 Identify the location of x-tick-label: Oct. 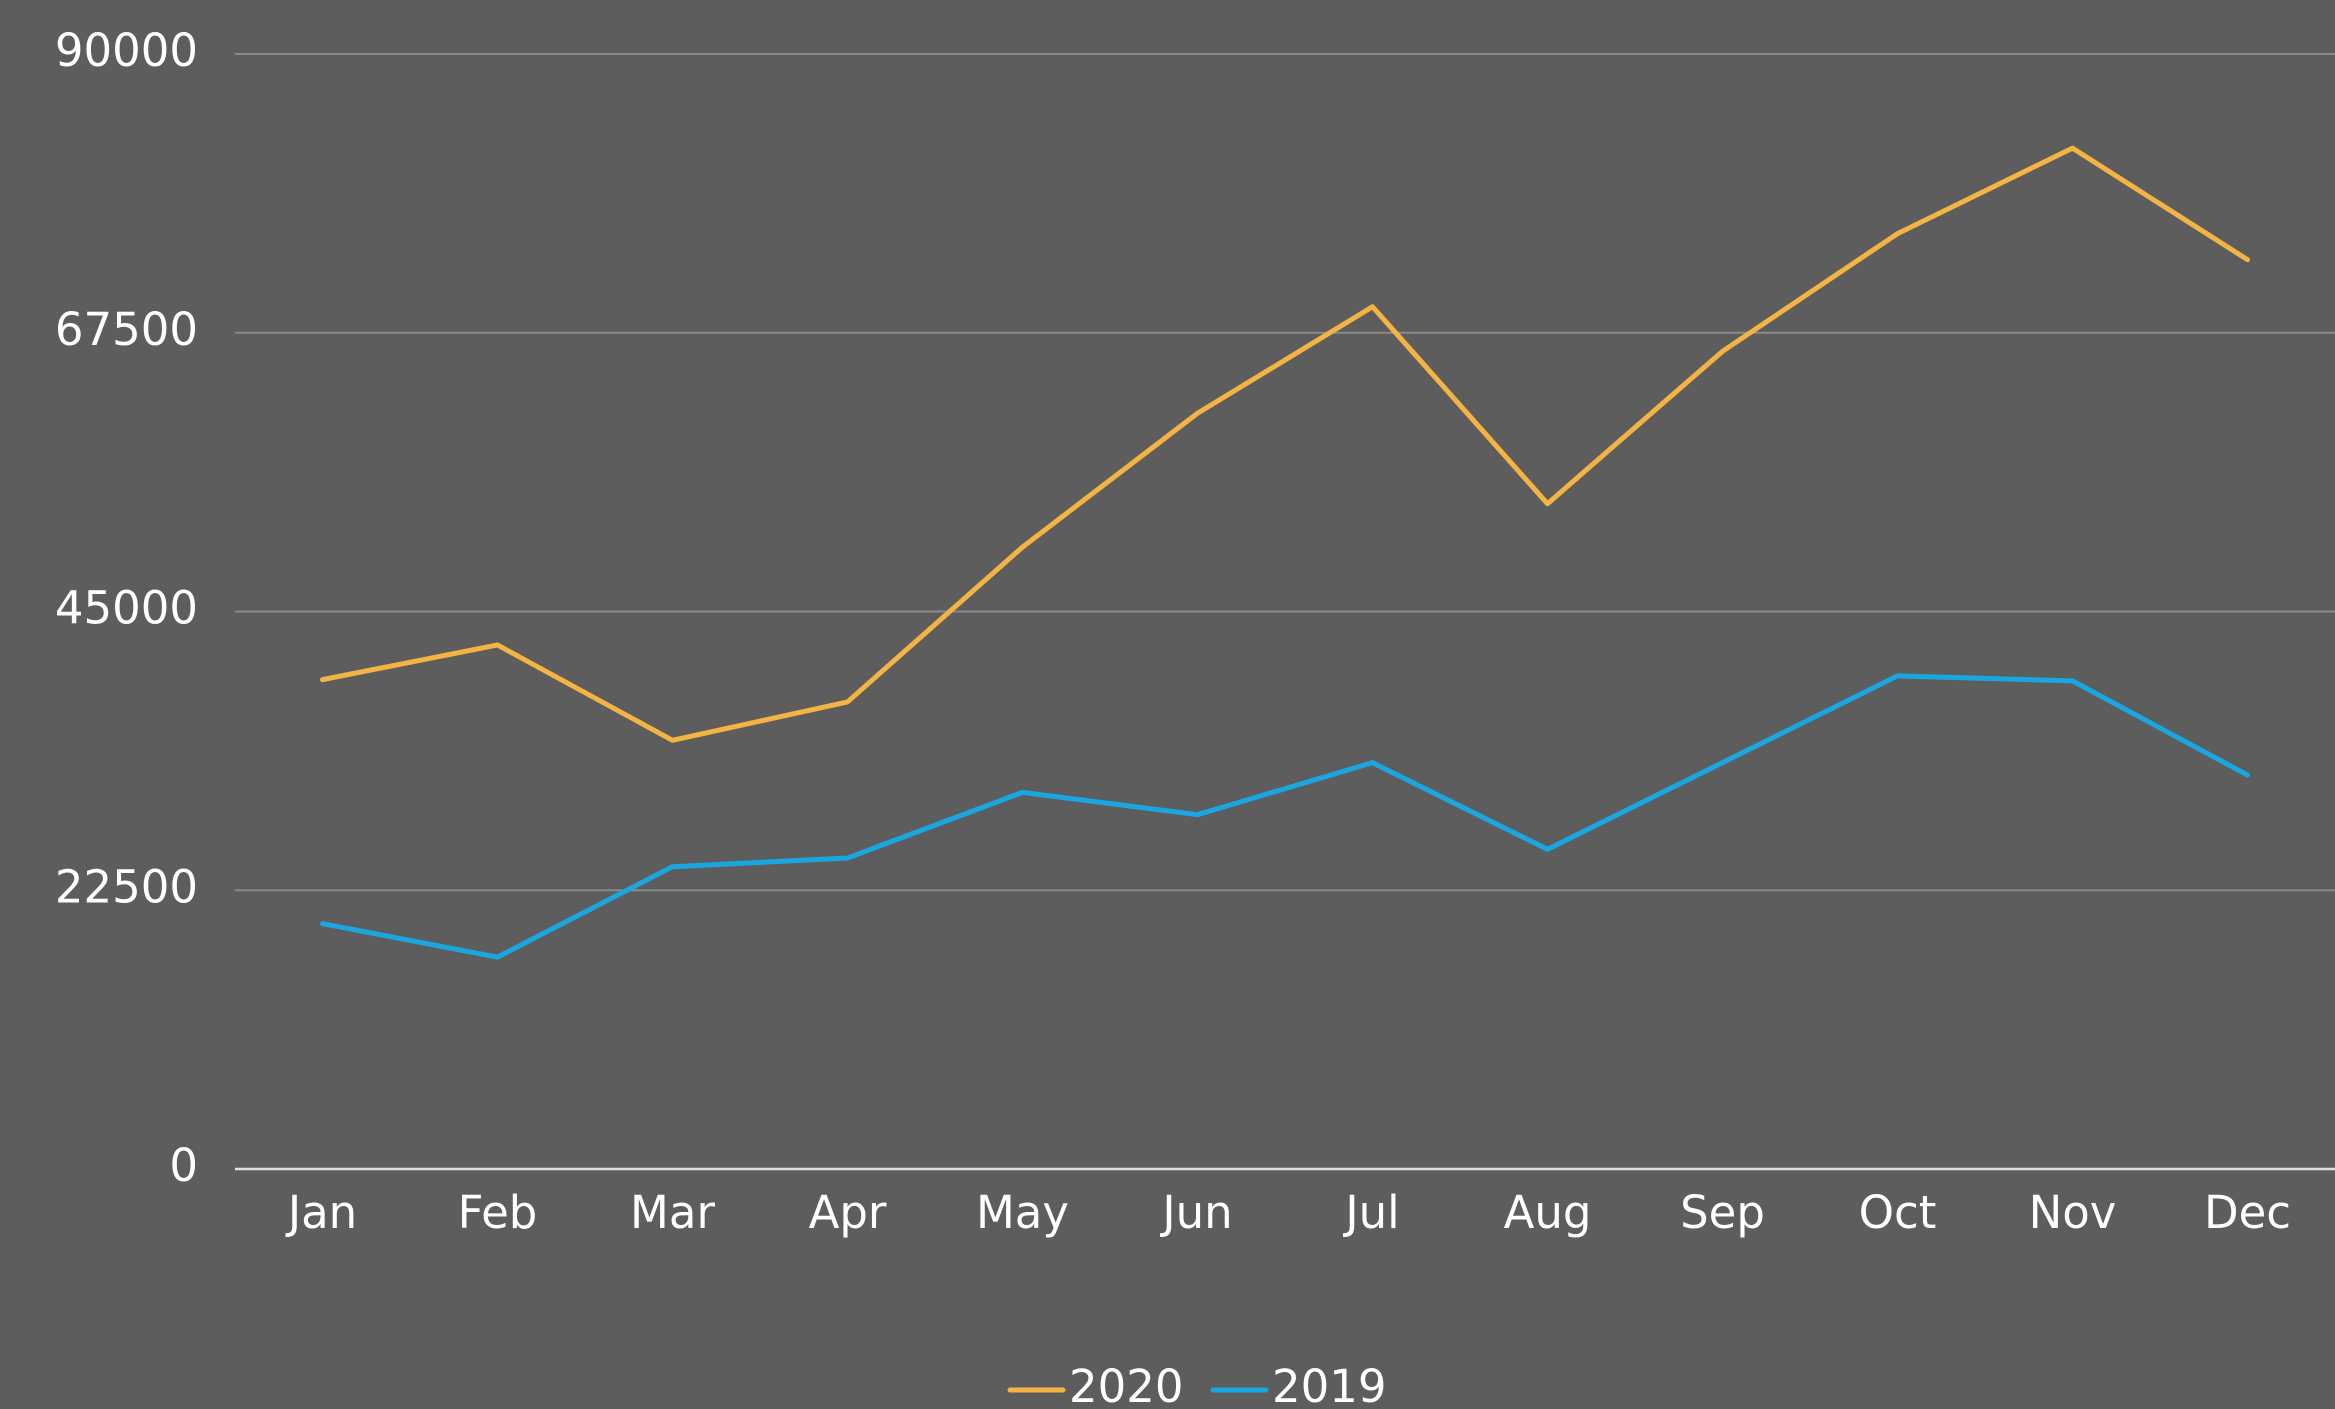
(1898, 1212).